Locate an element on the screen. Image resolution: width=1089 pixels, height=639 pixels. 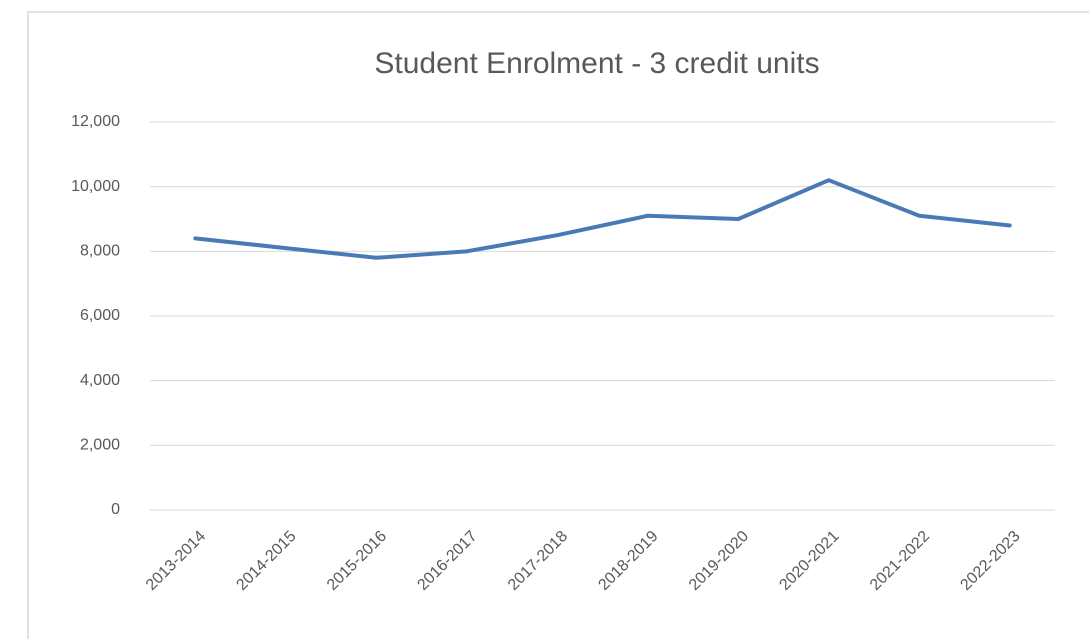
y-tick-label: 10,000 is located at coordinates (95, 186).